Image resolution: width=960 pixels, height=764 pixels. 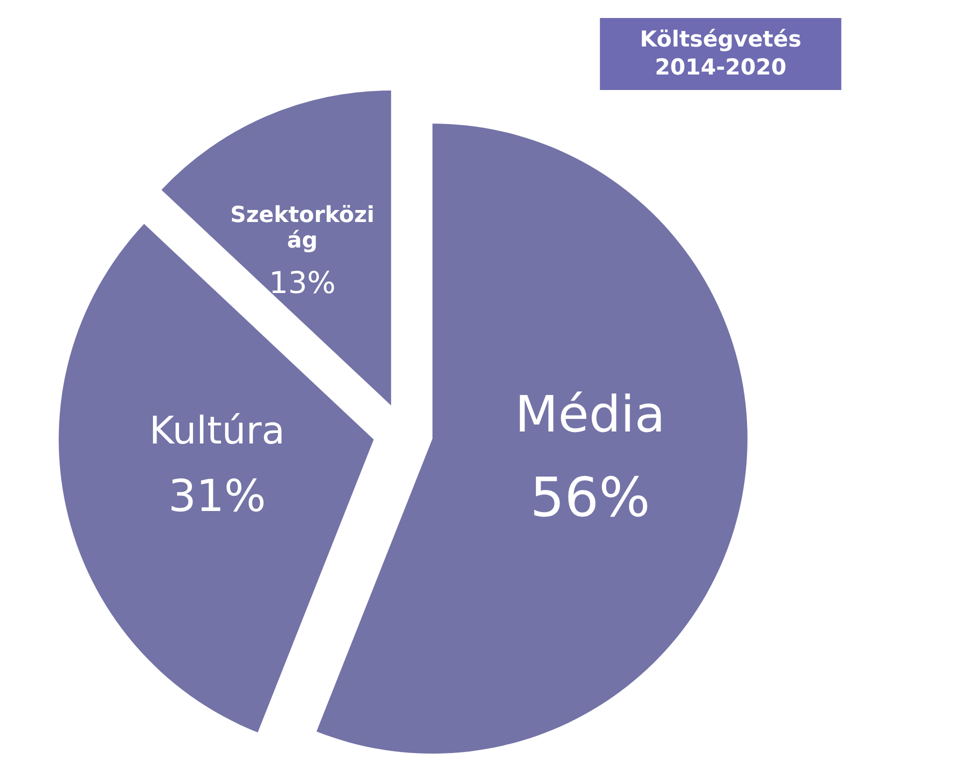 What do you see at coordinates (590, 497) in the screenshot?
I see `data-label: 56%` at bounding box center [590, 497].